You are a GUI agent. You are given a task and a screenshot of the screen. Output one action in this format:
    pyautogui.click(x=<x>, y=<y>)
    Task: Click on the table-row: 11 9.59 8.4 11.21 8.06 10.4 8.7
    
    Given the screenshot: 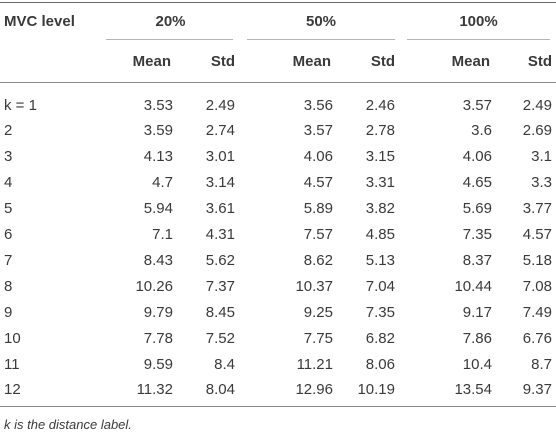 What is the action you would take?
    pyautogui.click(x=278, y=364)
    